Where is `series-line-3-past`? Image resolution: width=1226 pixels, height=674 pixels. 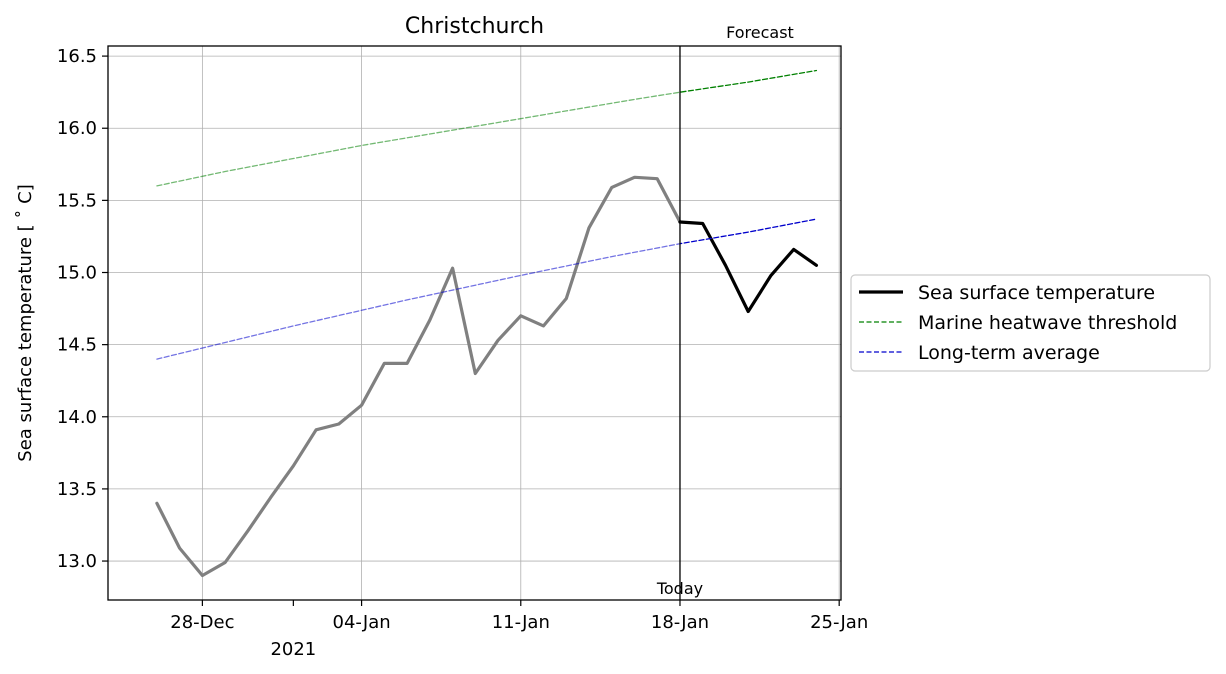
series-line-3-past is located at coordinates (418, 301).